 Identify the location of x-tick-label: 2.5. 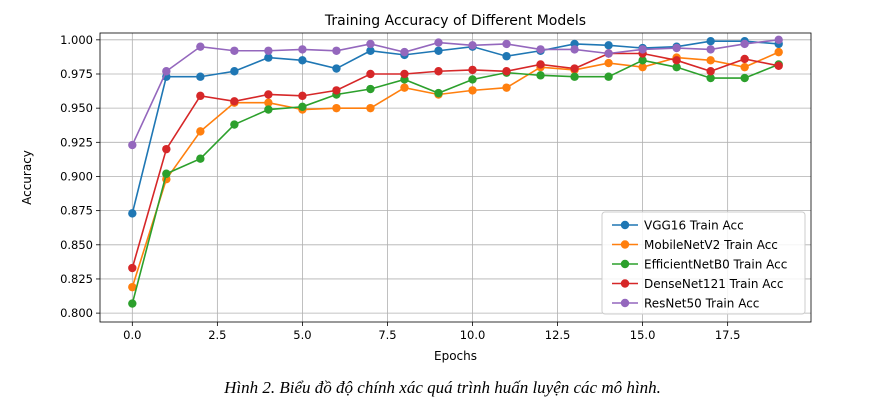
(217, 335).